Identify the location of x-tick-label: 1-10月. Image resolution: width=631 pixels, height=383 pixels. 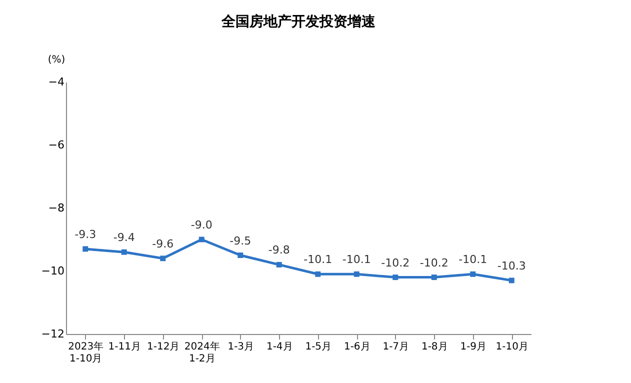
(512, 347).